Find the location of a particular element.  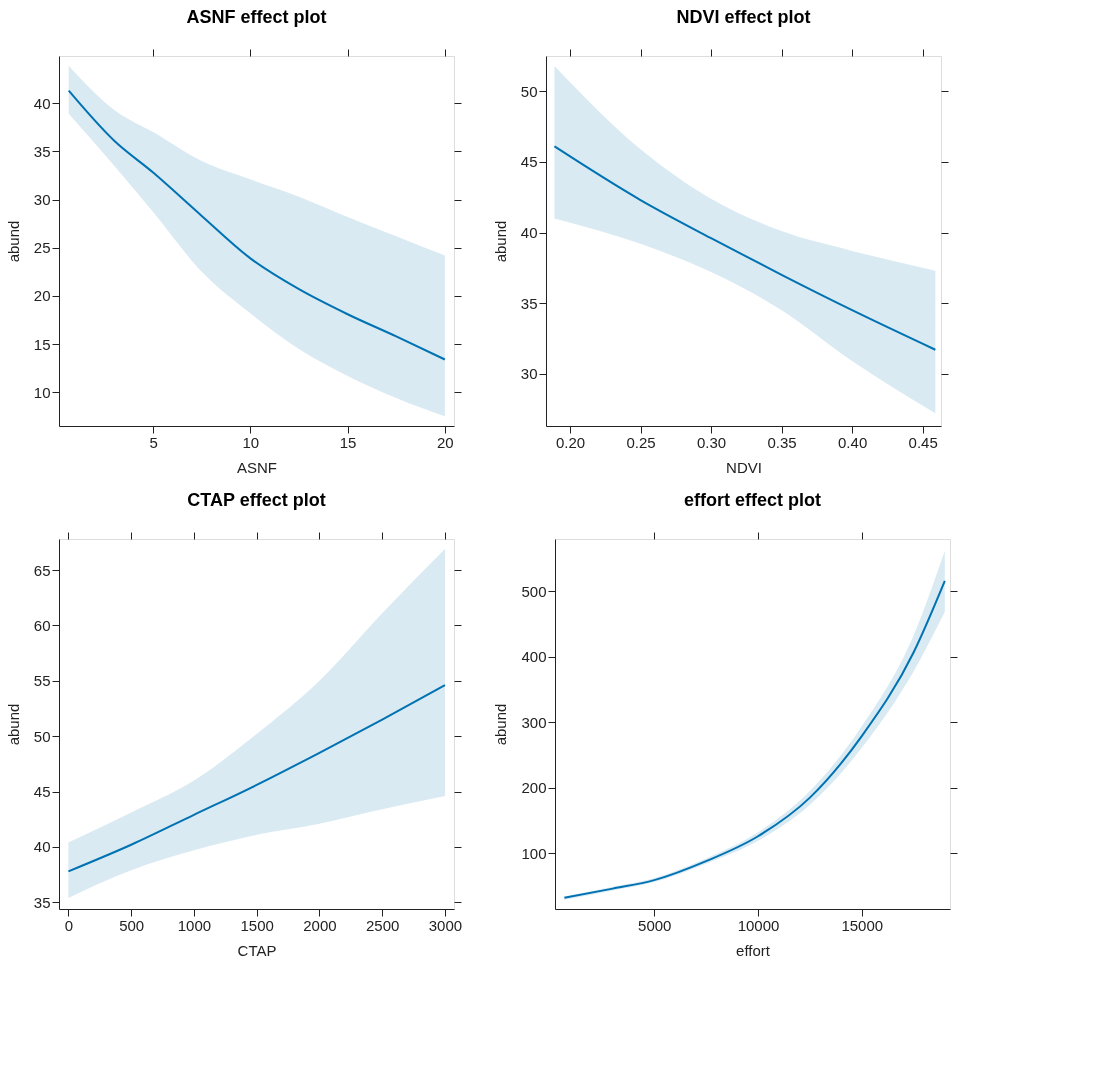

x-tick-label: 3000 is located at coordinates (445, 925).